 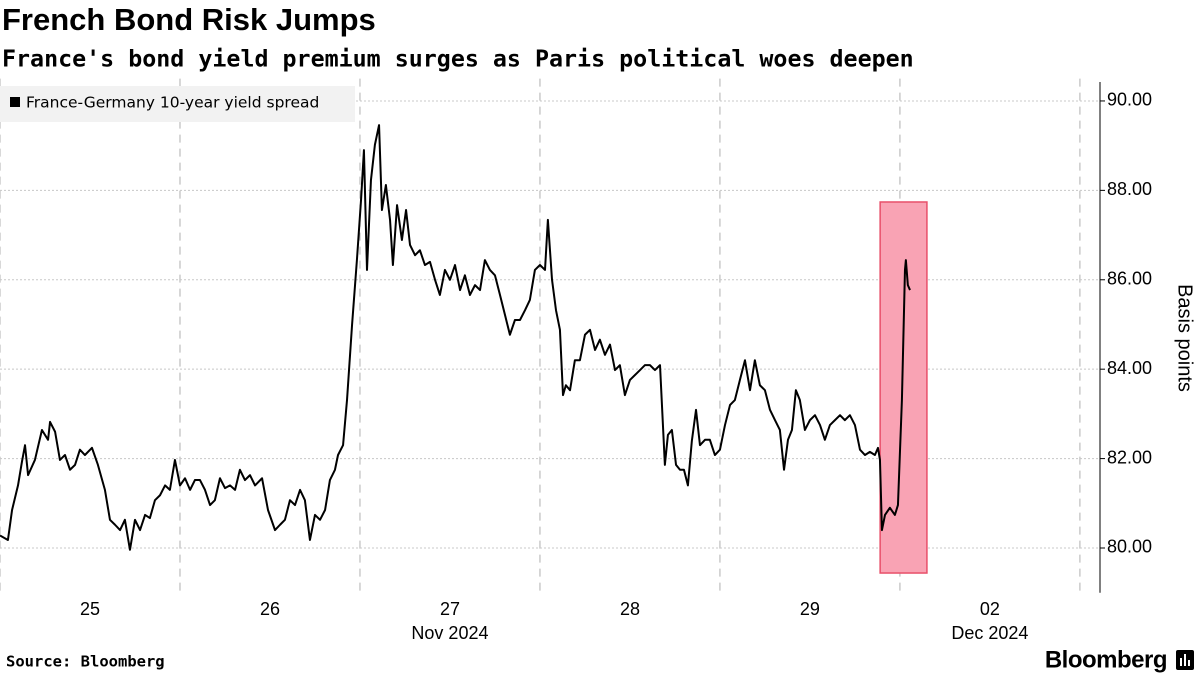 I want to click on y-tick-label: 82.00, so click(x=1129, y=457).